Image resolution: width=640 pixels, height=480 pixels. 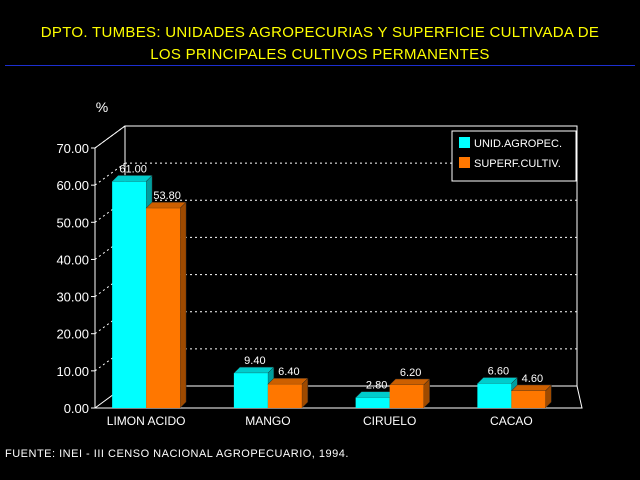 What do you see at coordinates (389, 421) in the screenshot?
I see `x-category-label: CIRUELO` at bounding box center [389, 421].